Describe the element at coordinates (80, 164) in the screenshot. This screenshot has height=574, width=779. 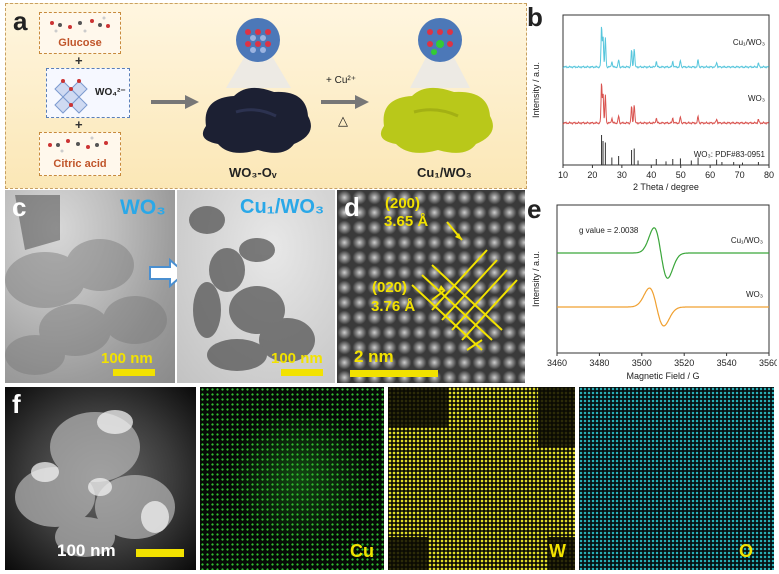
I see `citric-acid-label: Citric acid` at that location.